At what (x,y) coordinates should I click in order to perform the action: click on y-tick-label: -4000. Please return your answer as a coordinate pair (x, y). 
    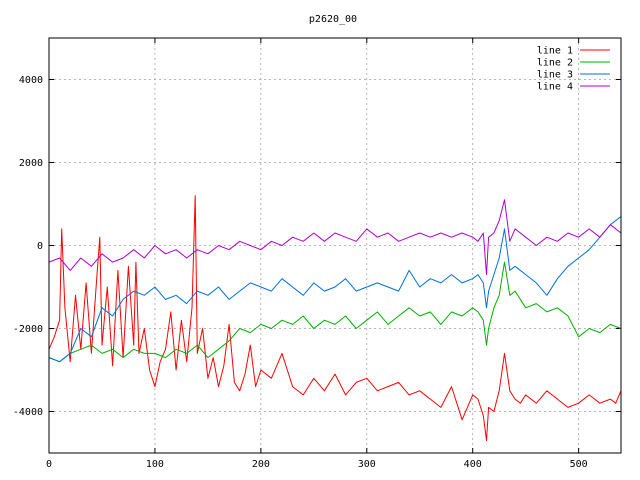
    Looking at the image, I should click on (28, 412).